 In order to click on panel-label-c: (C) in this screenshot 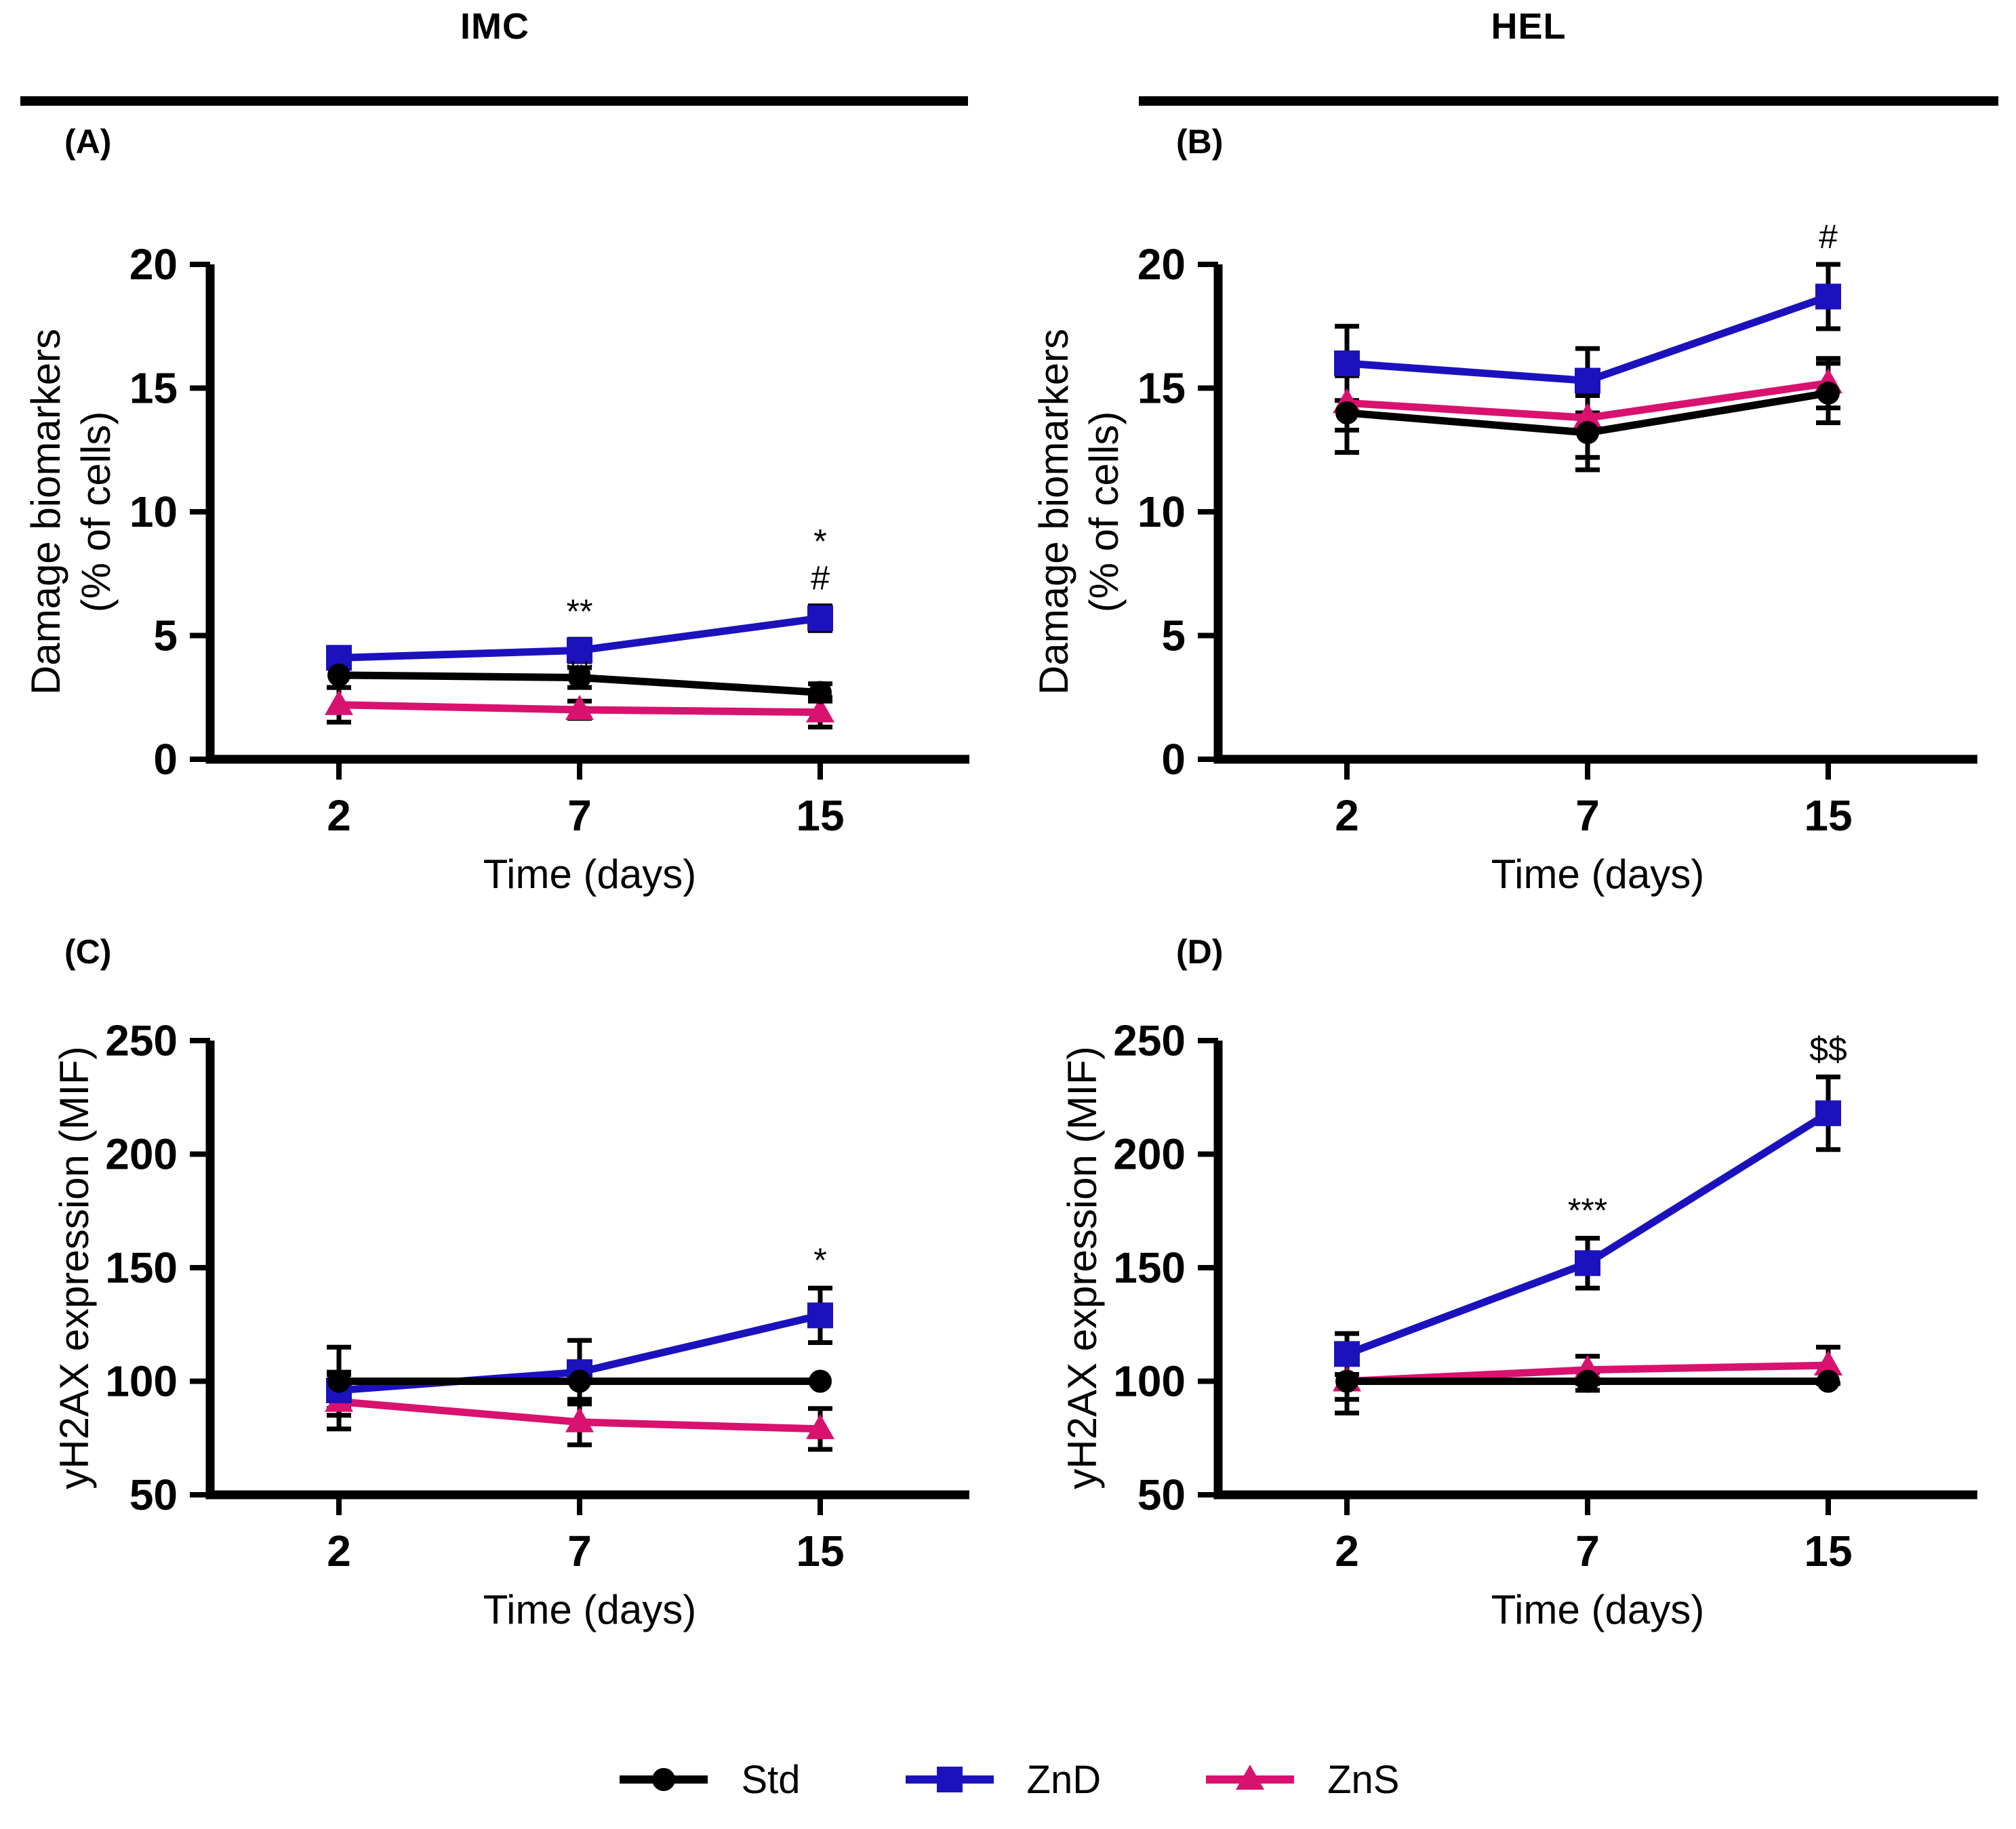, I will do `click(88, 952)`.